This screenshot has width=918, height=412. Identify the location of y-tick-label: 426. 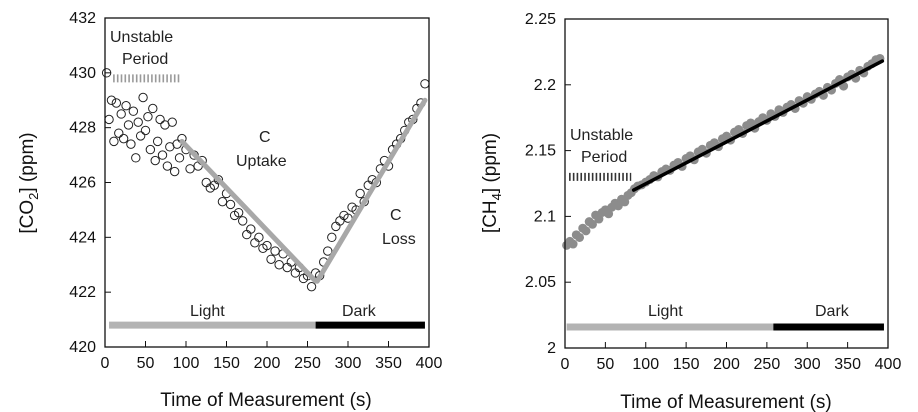
(82, 183).